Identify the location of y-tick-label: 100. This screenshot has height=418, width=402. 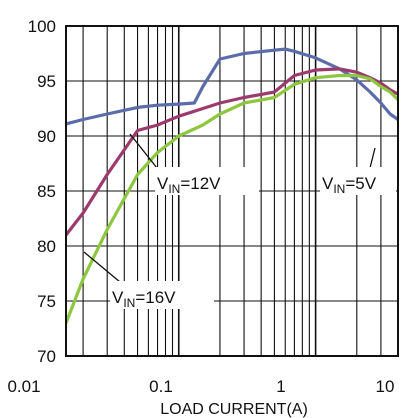
(42, 26).